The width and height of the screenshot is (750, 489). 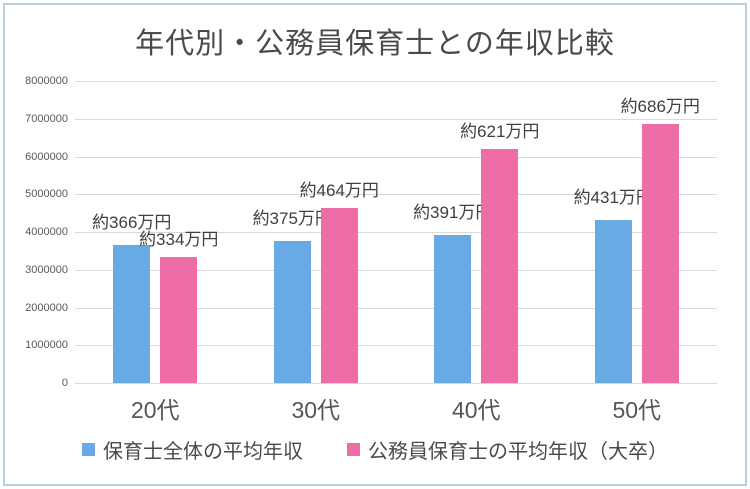 I want to click on legend-item-series1: 保育士全体の平均年収, so click(x=192, y=449).